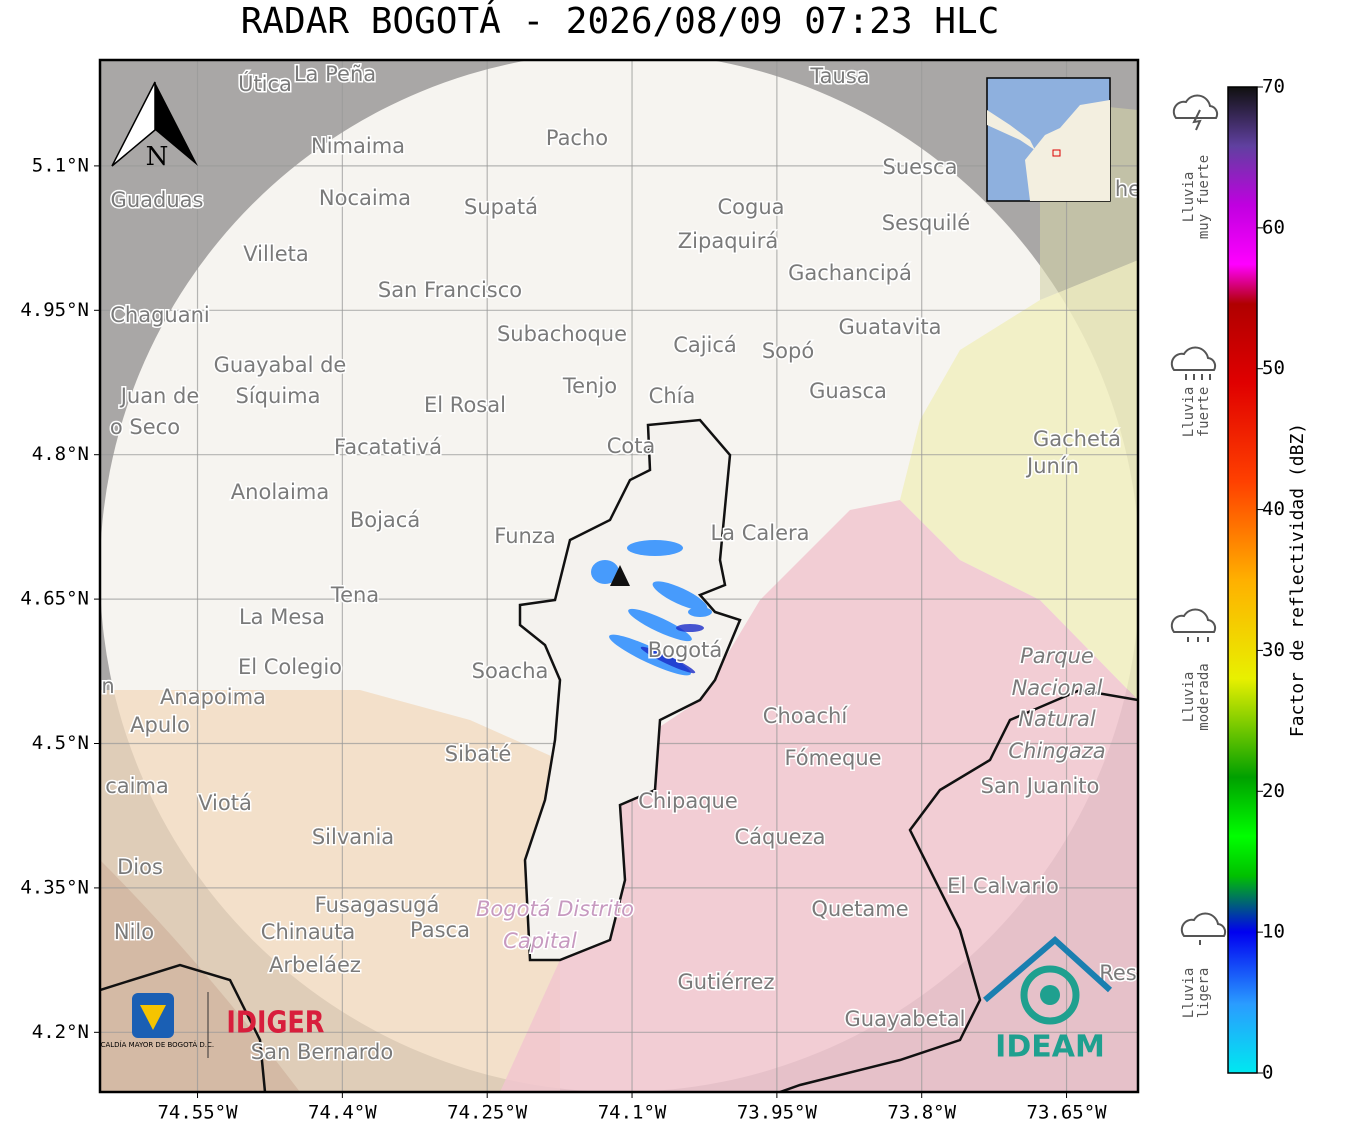 This screenshot has height=1139, width=1349. What do you see at coordinates (1067, 1113) in the screenshot?
I see `x-tick-label: 73.65°W` at bounding box center [1067, 1113].